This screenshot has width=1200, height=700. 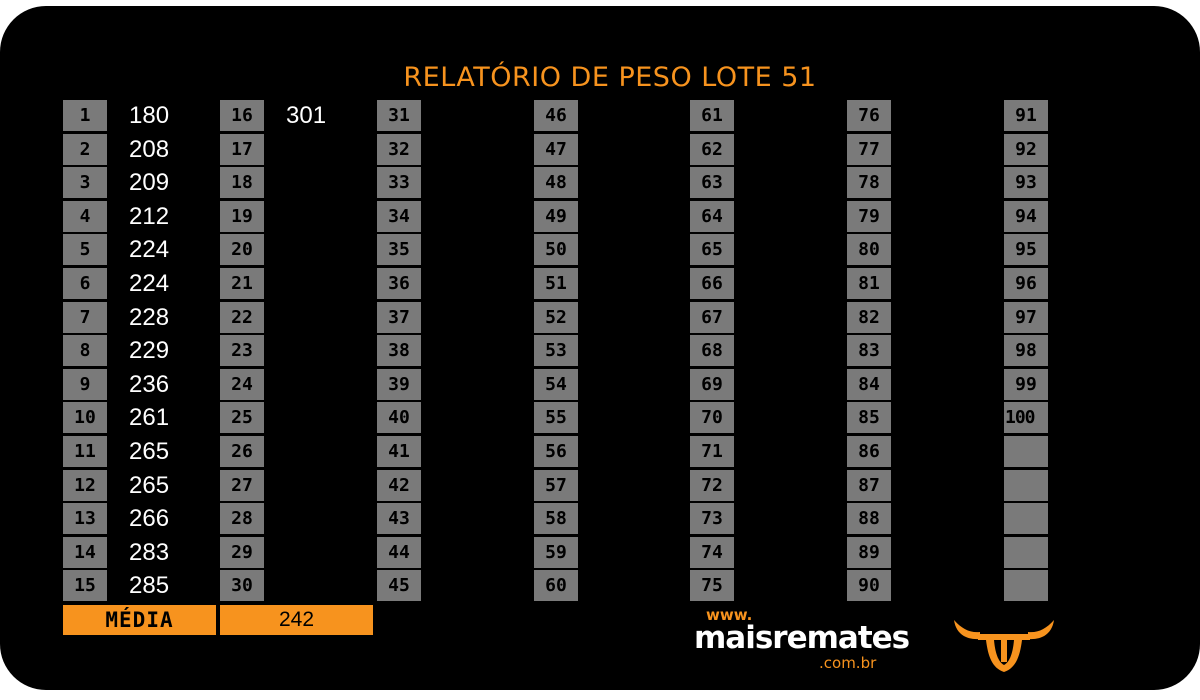 What do you see at coordinates (712, 518) in the screenshot?
I see `row-number-cell: 73` at bounding box center [712, 518].